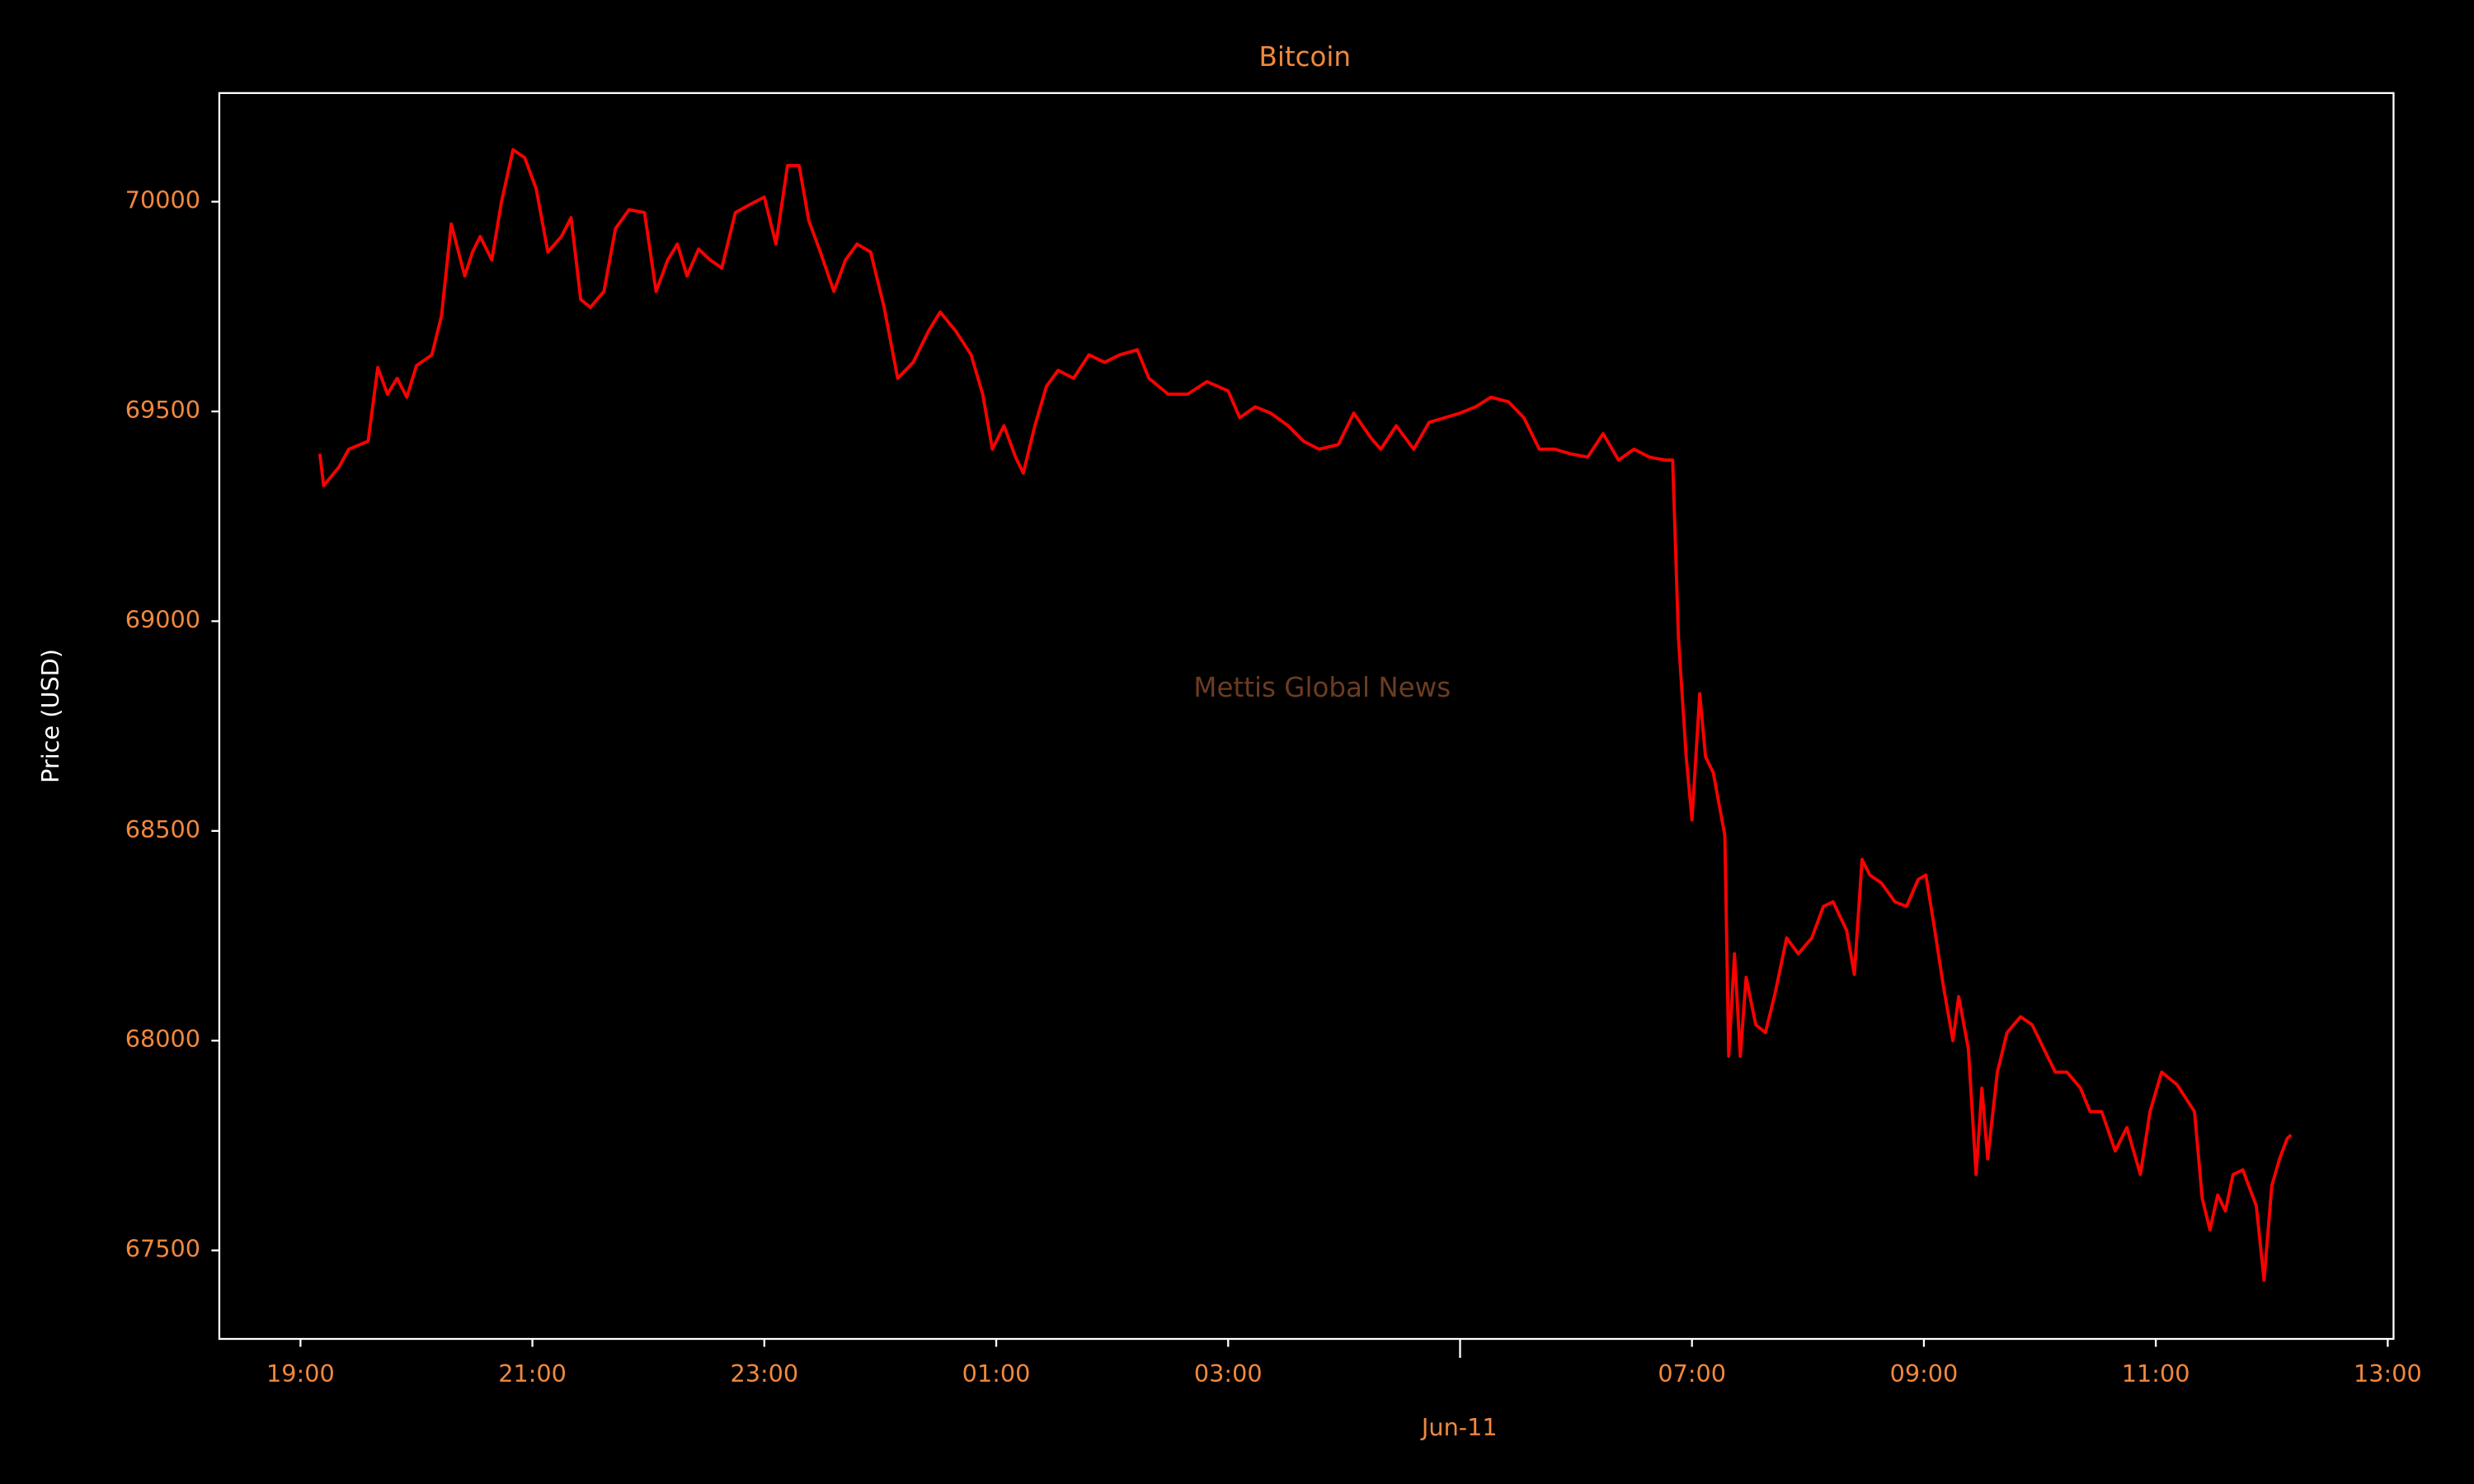 The height and width of the screenshot is (1484, 2474). I want to click on x-tick-label: 21:00, so click(532, 1374).